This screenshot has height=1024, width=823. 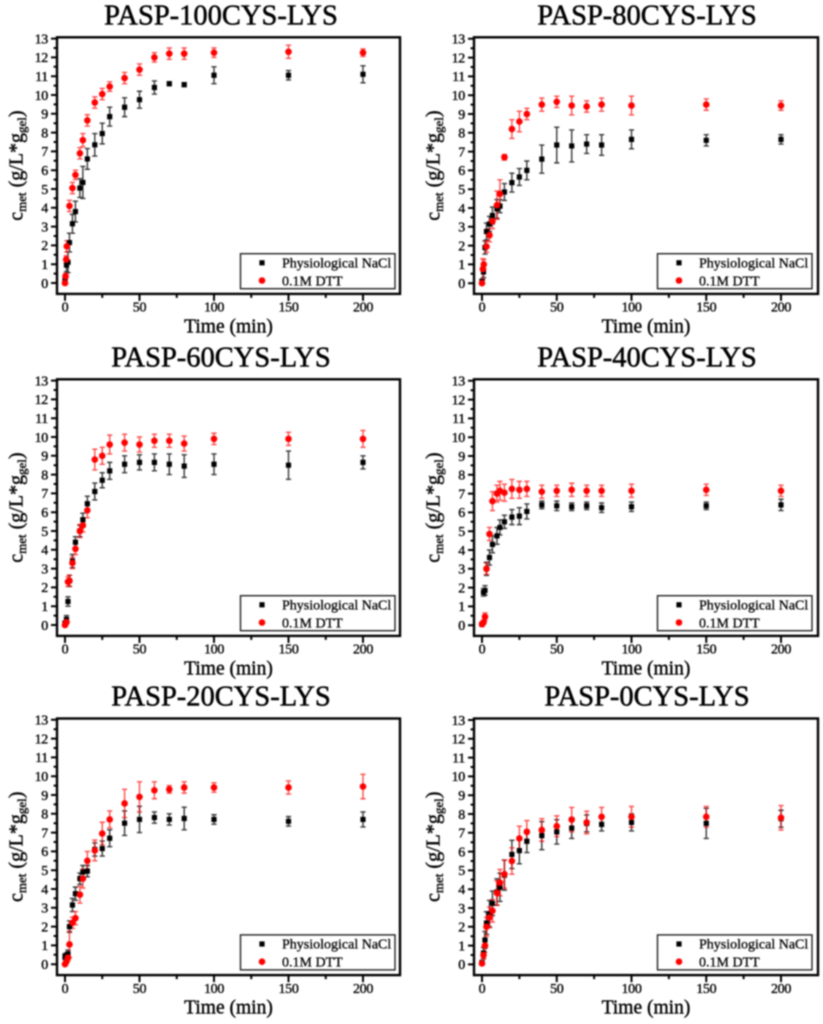 I want to click on svg-text: PASP-100CYS-LYS, so click(x=221, y=16).